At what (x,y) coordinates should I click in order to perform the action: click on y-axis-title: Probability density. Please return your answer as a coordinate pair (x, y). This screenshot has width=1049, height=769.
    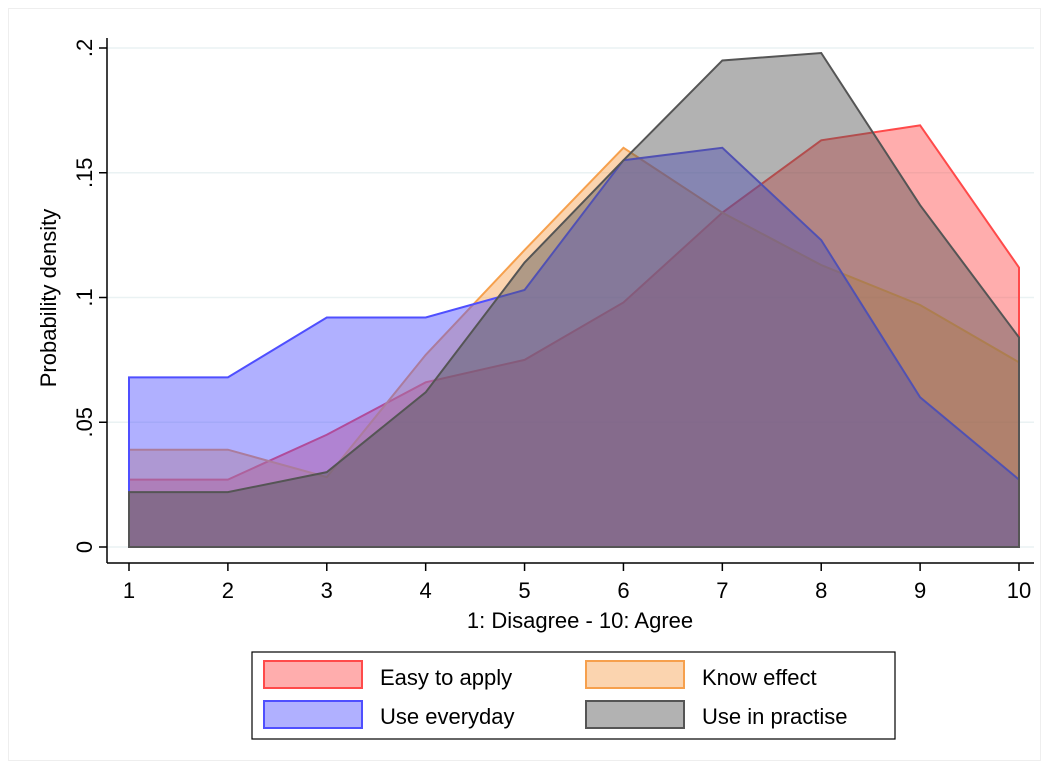
    Looking at the image, I should click on (48, 298).